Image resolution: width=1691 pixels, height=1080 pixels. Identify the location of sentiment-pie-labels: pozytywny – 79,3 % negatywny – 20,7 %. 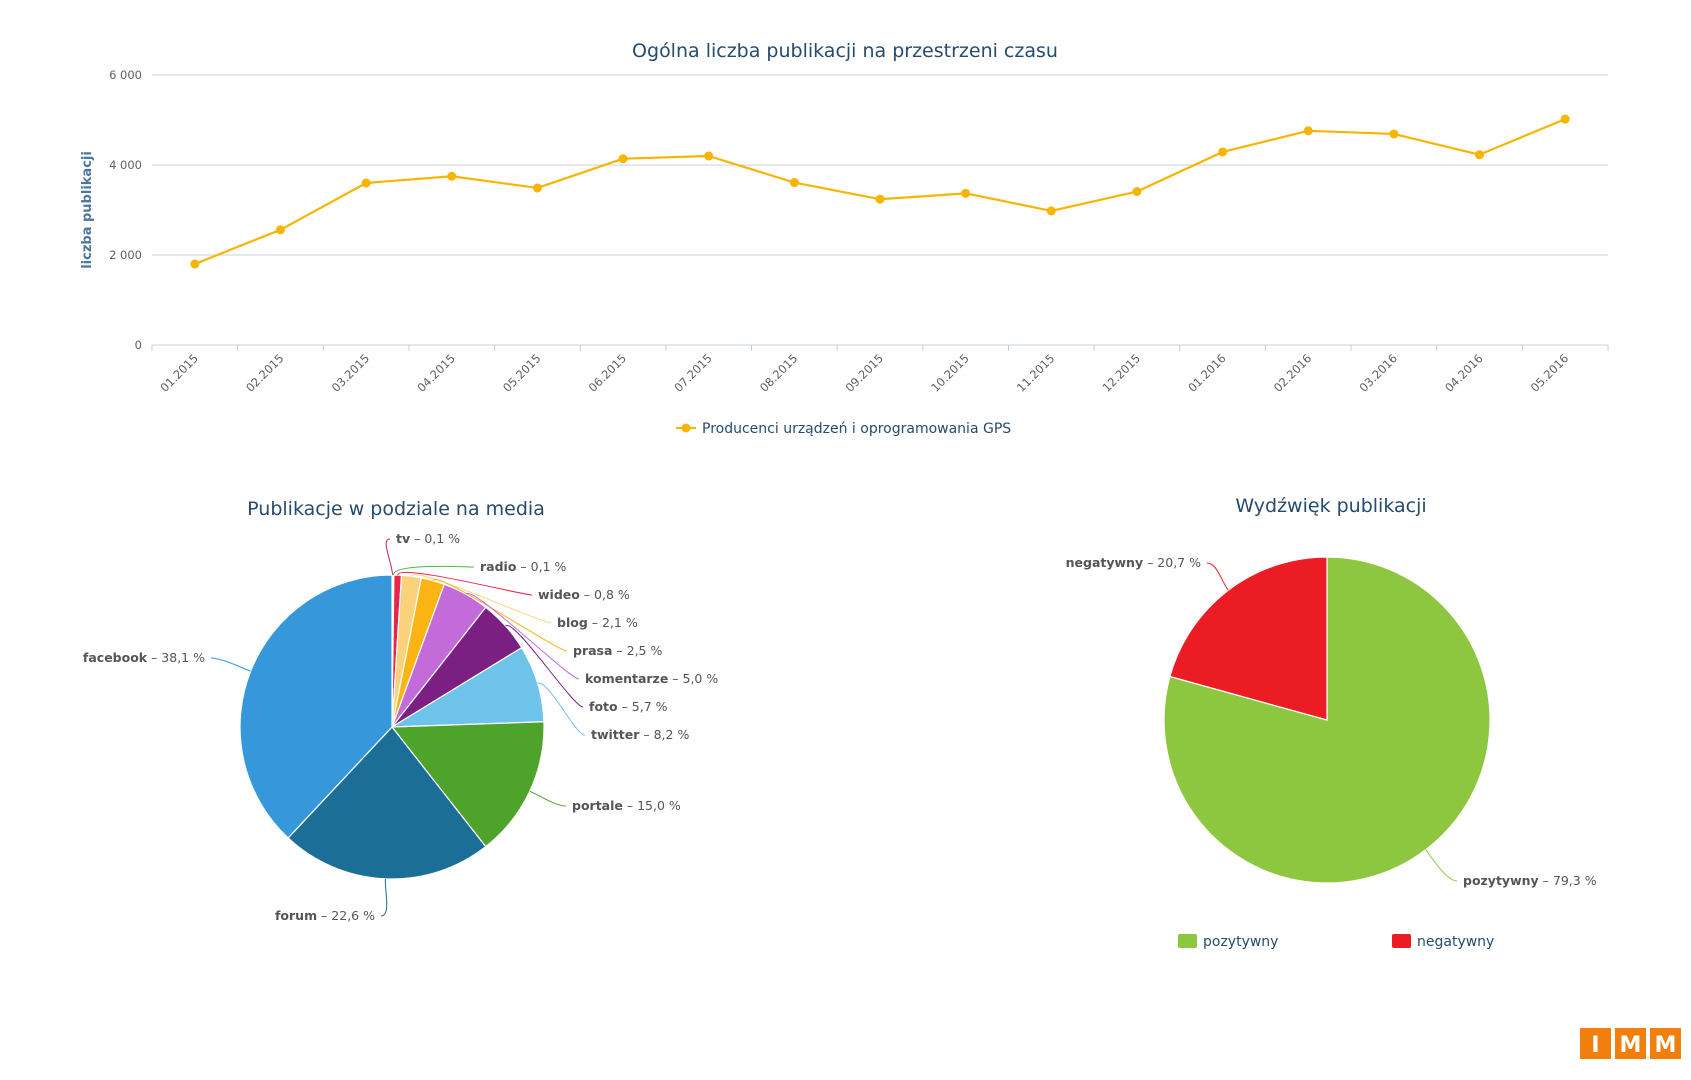
(1331, 721).